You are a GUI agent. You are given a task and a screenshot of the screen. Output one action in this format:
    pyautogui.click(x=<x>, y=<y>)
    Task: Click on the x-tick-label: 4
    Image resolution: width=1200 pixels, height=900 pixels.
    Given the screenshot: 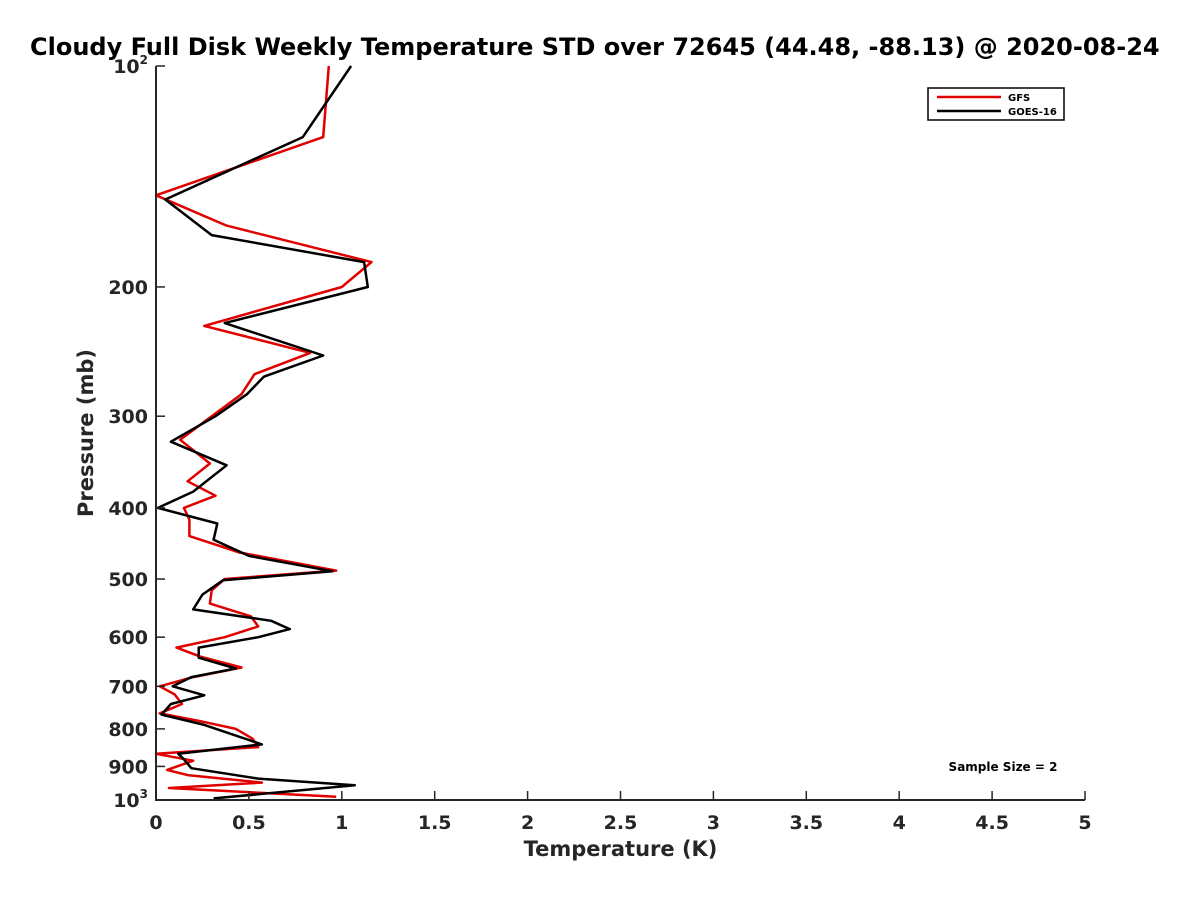 What is the action you would take?
    pyautogui.click(x=899, y=823)
    